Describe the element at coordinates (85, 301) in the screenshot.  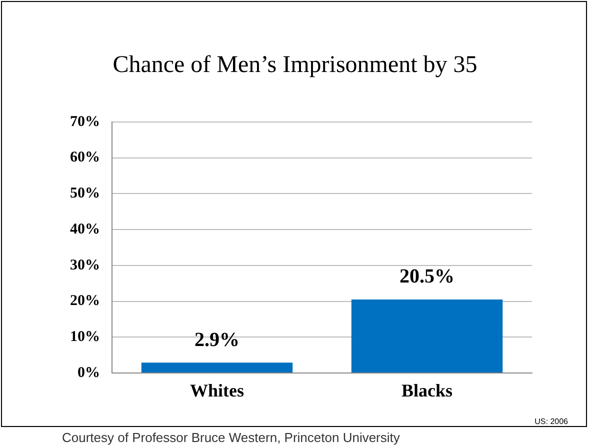
I see `y-tick-label: 20%` at that location.